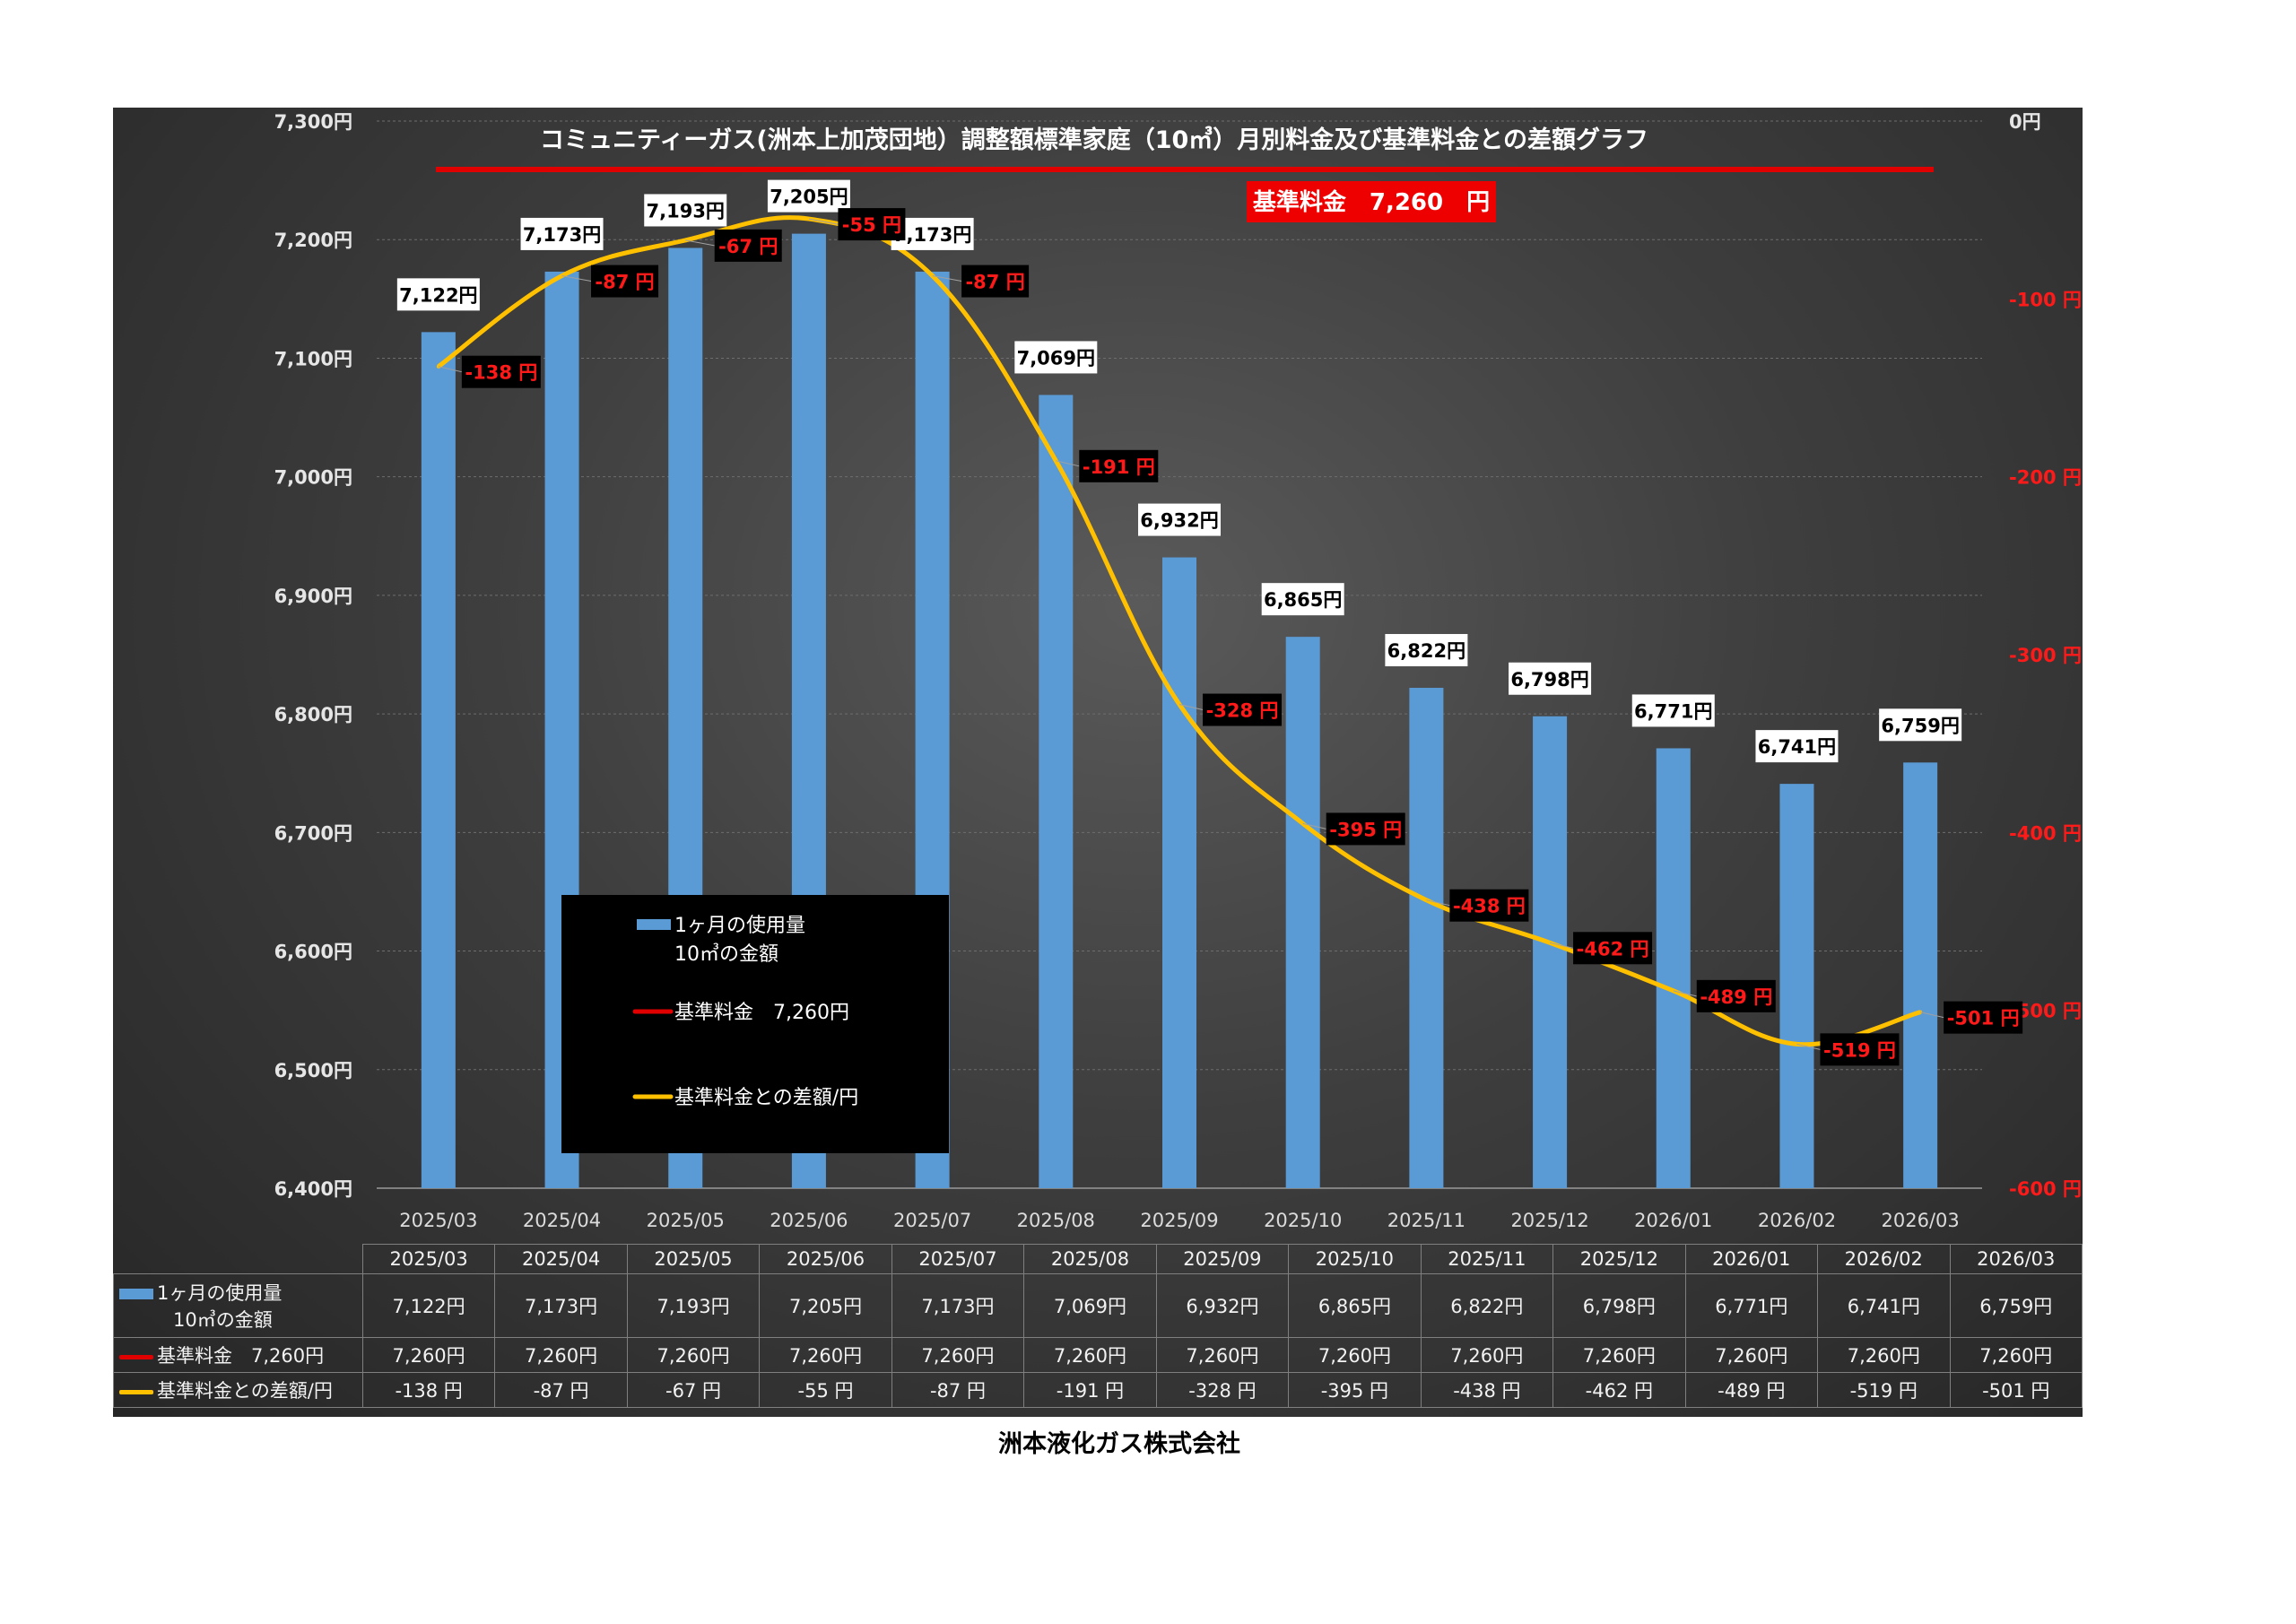 This screenshot has height=1624, width=2296. I want to click on difference-data-label: -395 円, so click(1365, 829).